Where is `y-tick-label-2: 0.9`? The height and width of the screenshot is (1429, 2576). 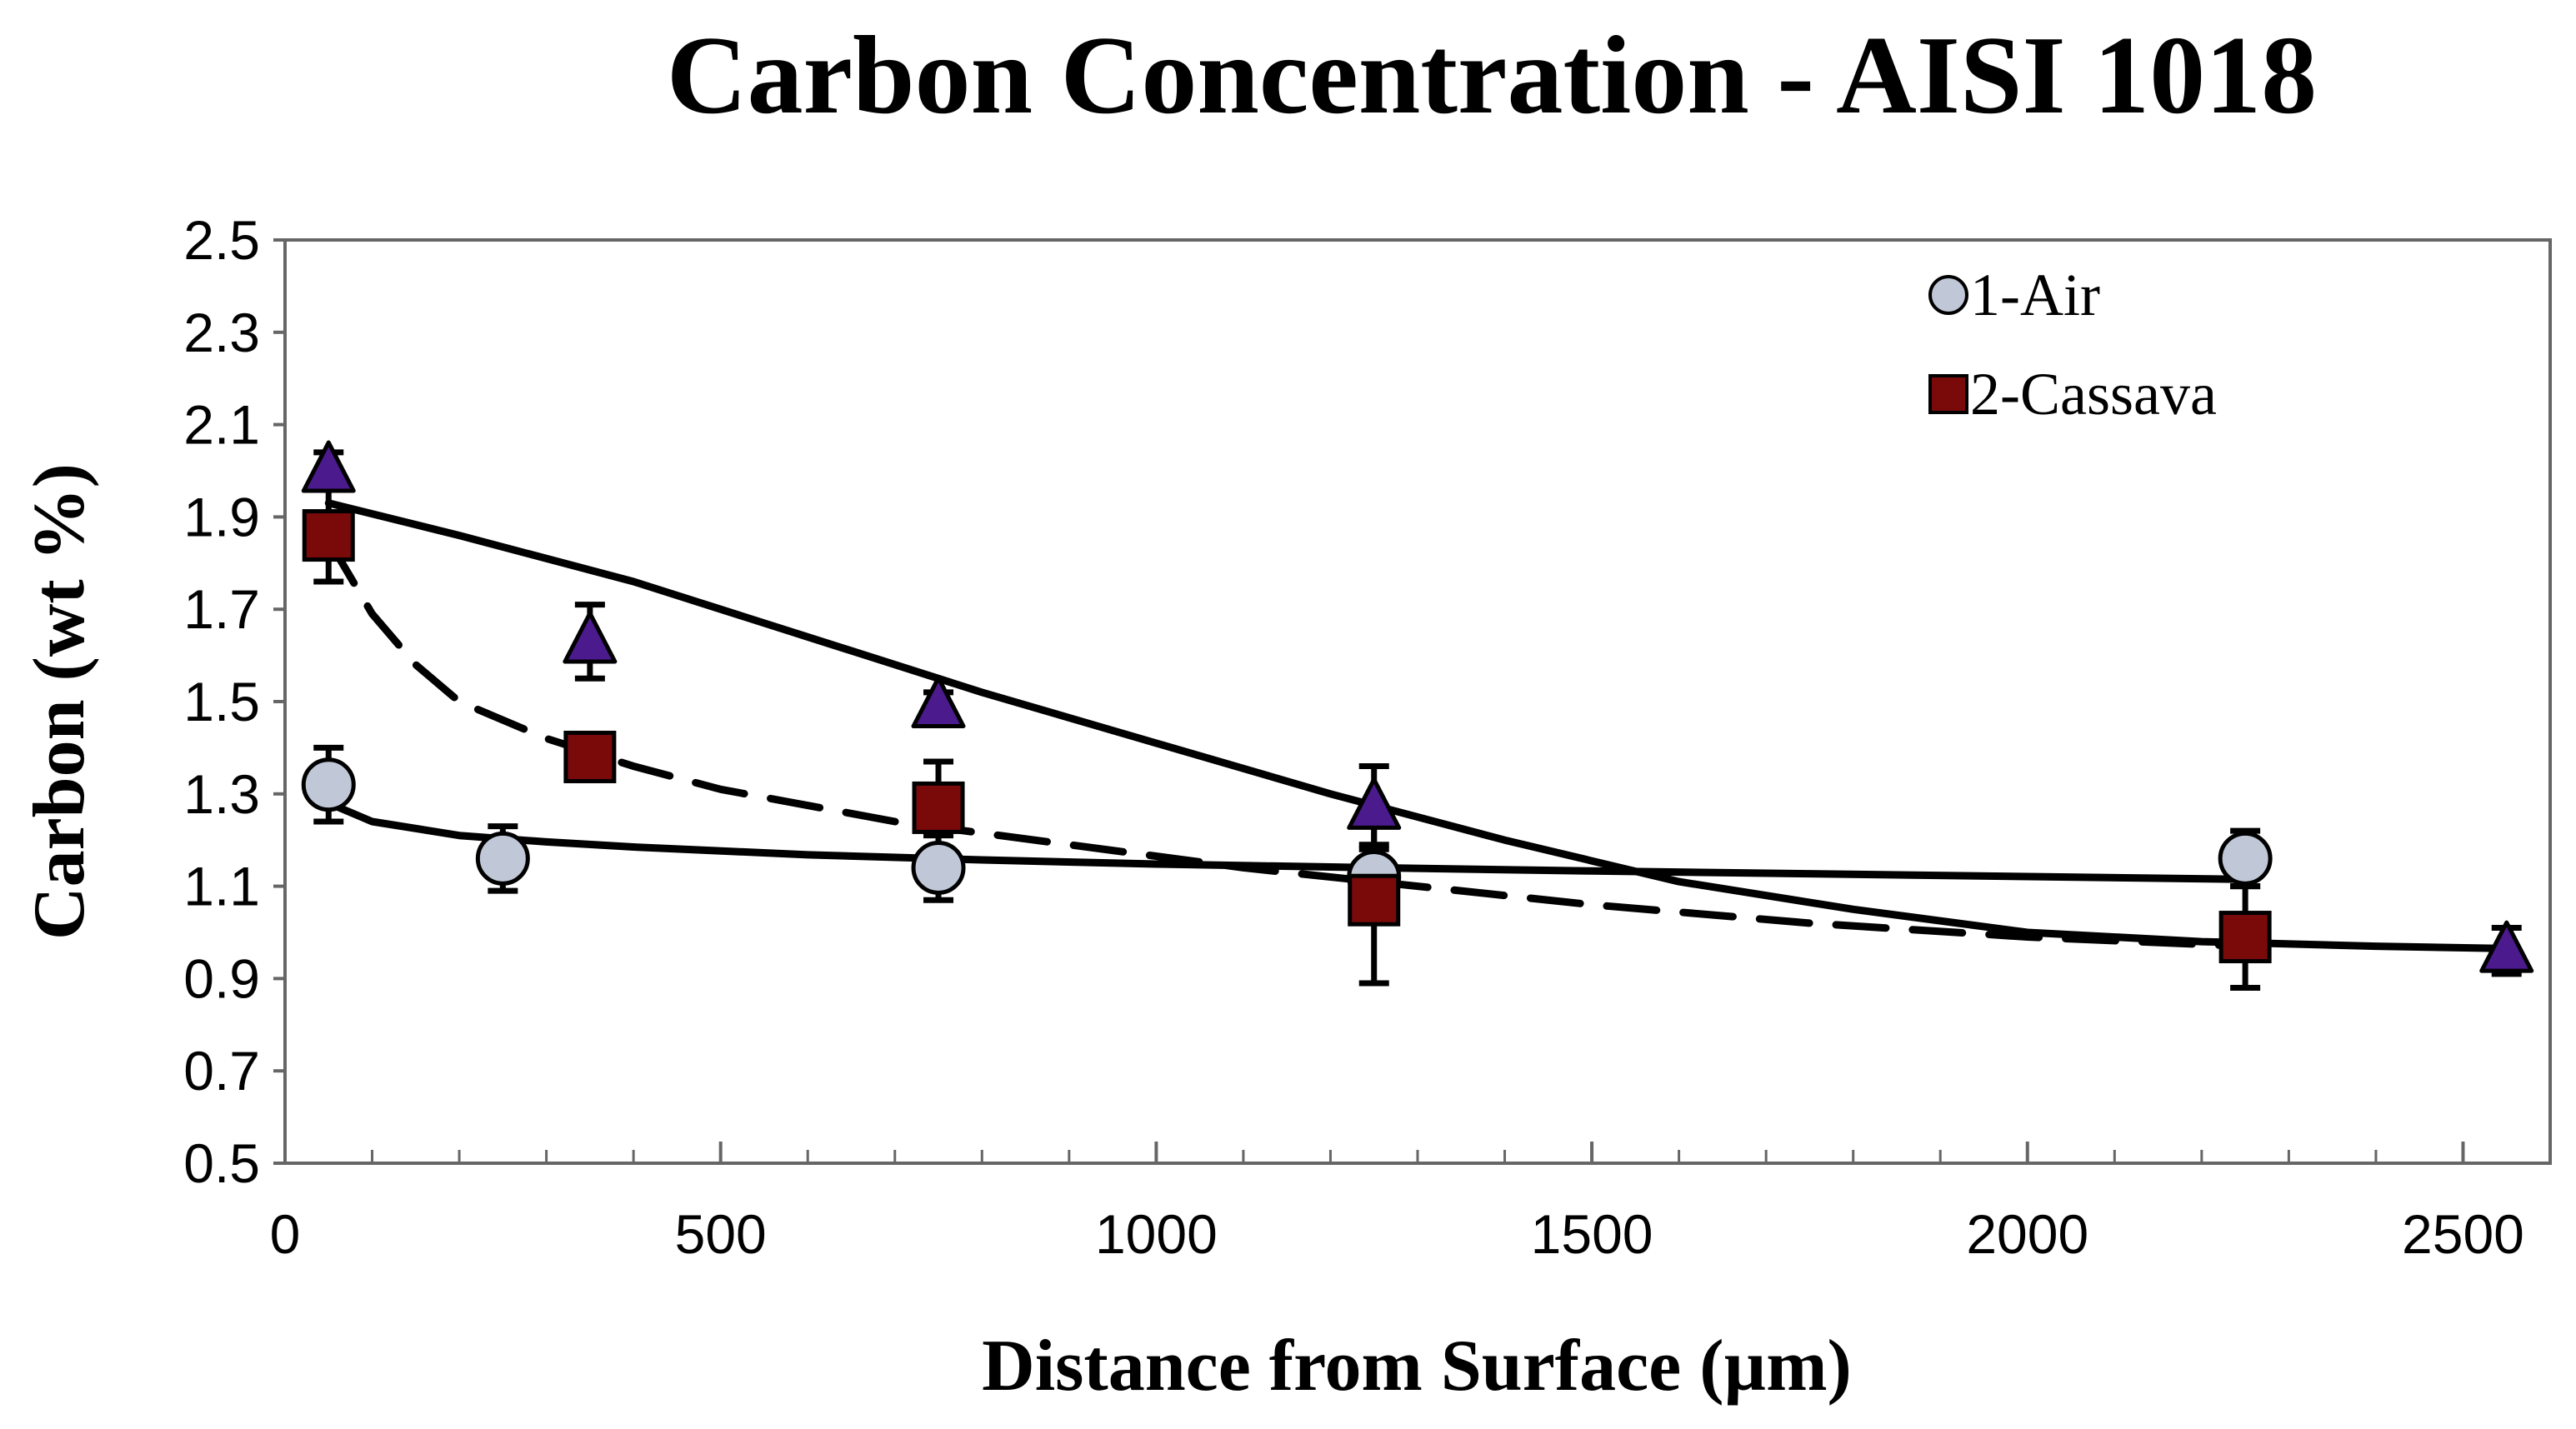
y-tick-label-2: 0.9 is located at coordinates (221, 978).